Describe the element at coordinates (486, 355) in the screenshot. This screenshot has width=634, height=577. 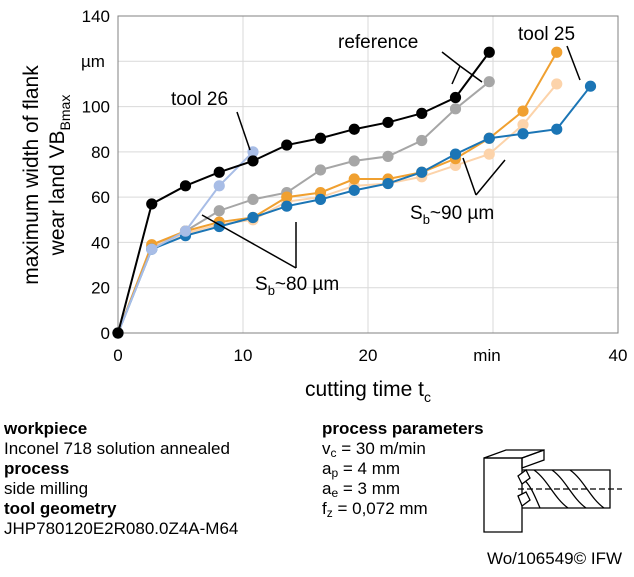
I see `x-unit-label: min` at that location.